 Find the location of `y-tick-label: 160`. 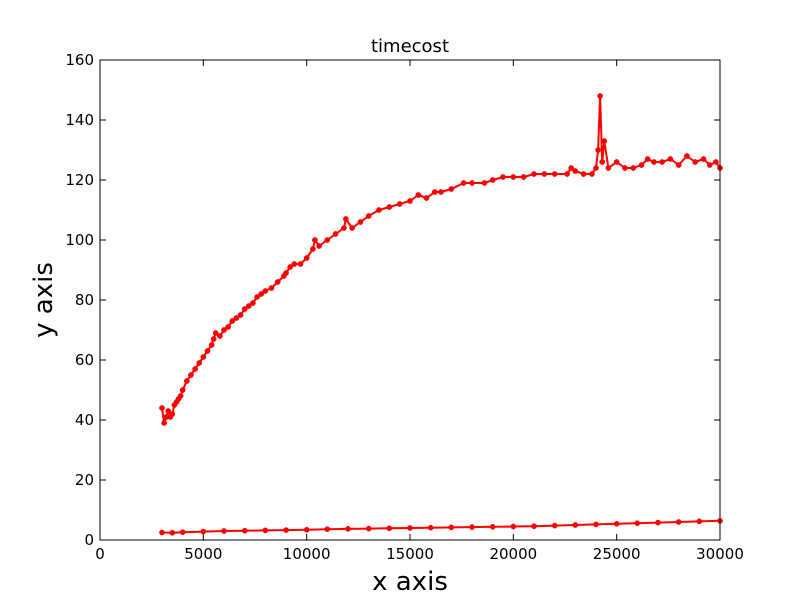

y-tick-label: 160 is located at coordinates (79, 60).